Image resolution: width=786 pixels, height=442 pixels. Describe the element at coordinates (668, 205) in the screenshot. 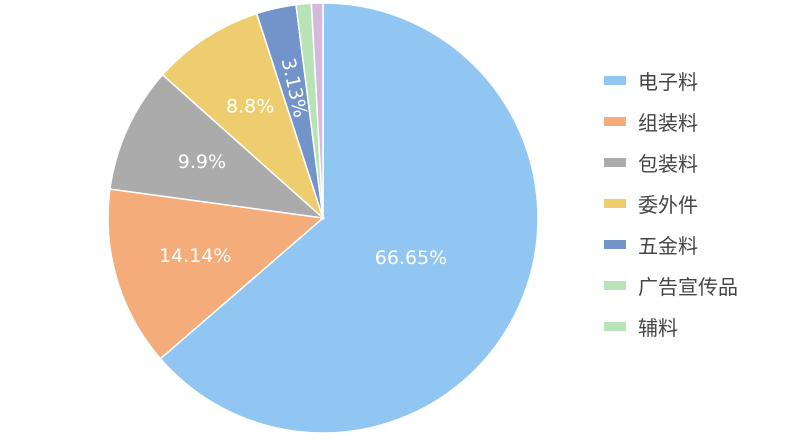

I see `legend-label: 委外件` at that location.